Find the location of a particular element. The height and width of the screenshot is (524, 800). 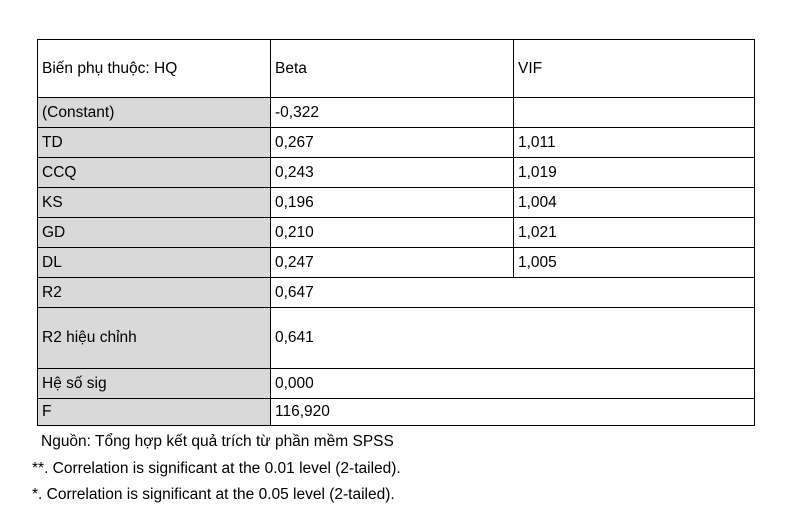

table-row-ccq: CCQ 0,243 1,019 is located at coordinates (396, 172).